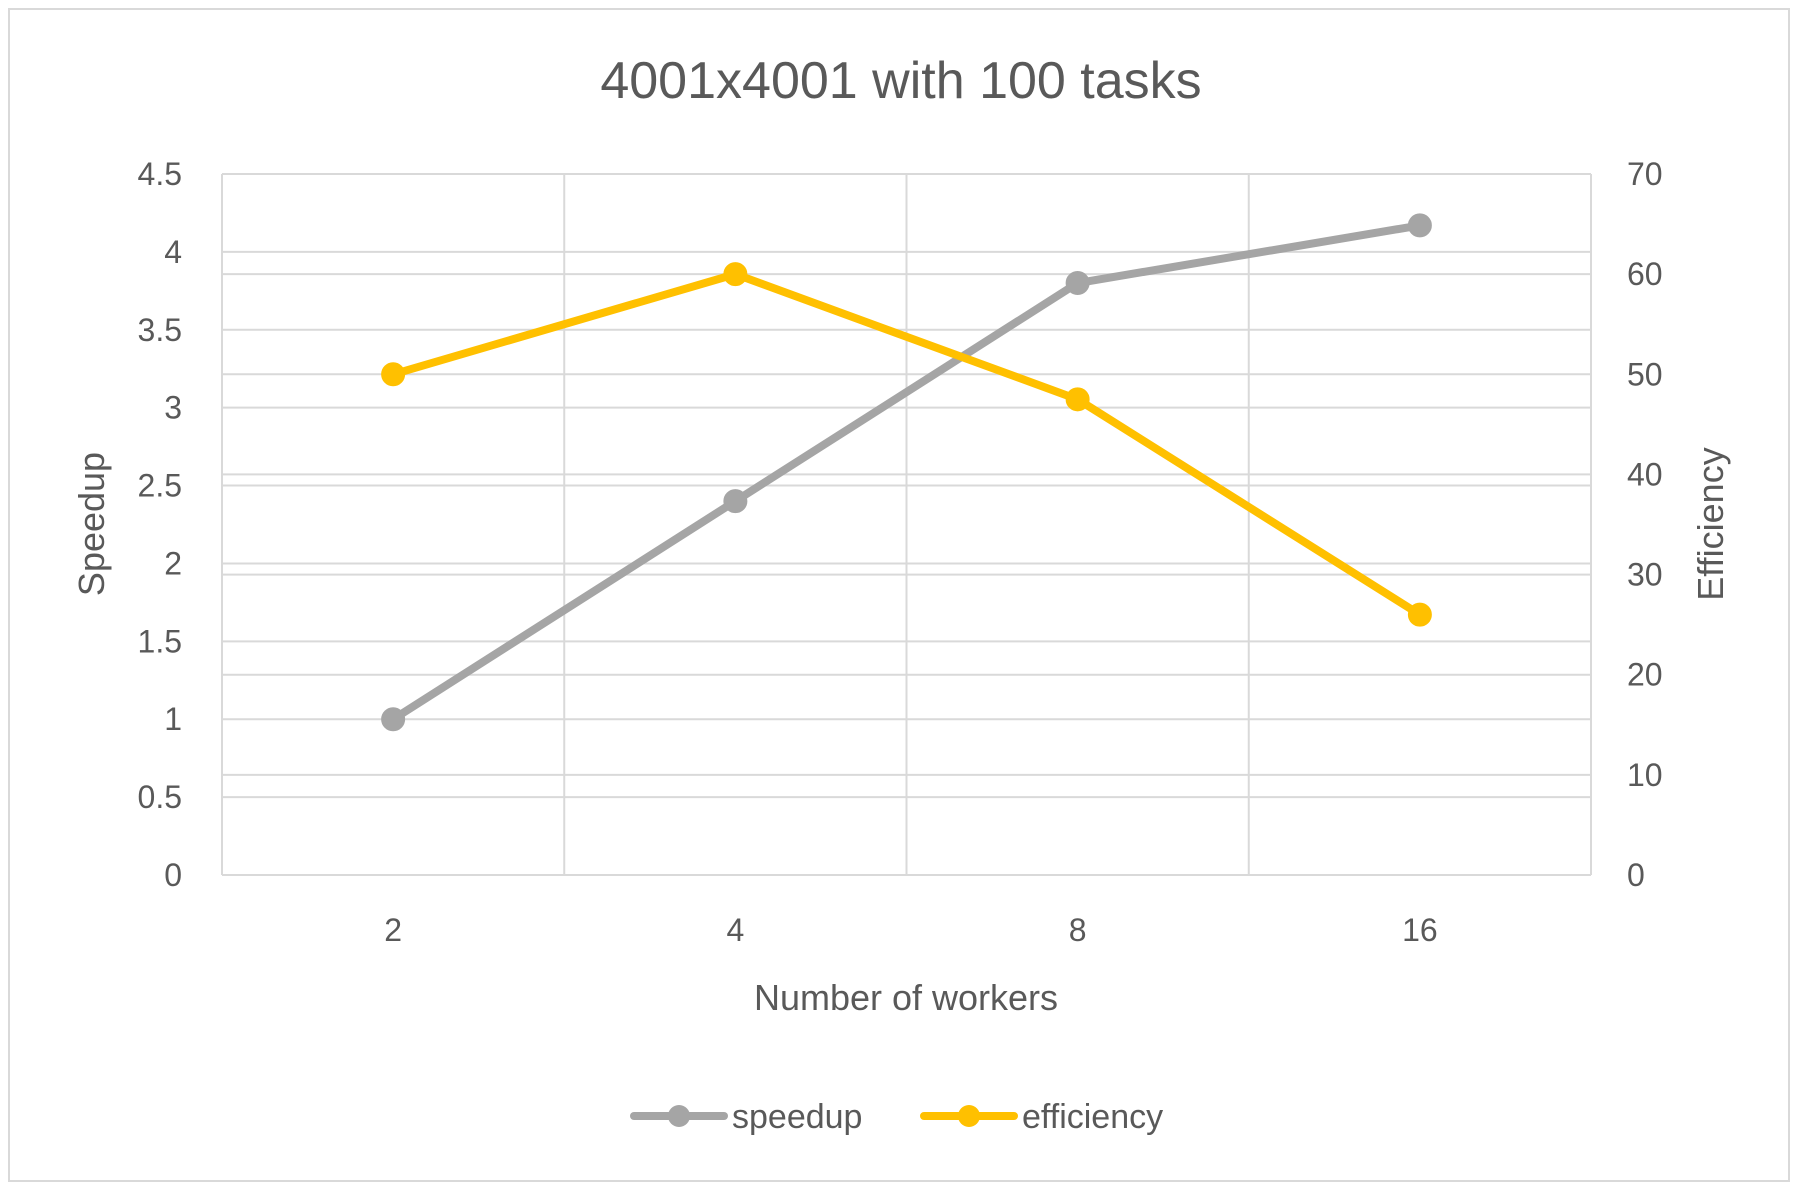 The image size is (1801, 1191). What do you see at coordinates (1092, 1117) in the screenshot?
I see `legend-label-efficiency: efficiency` at bounding box center [1092, 1117].